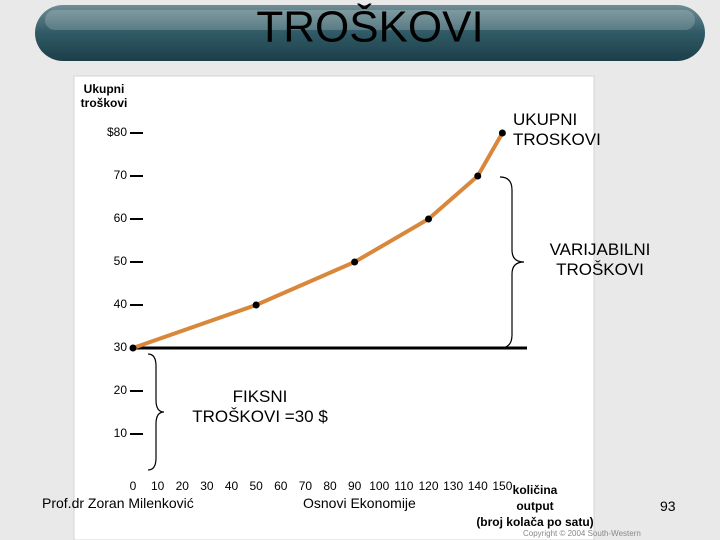 Image resolution: width=720 pixels, height=540 pixels. Describe the element at coordinates (668, 506) in the screenshot. I see `page-number: 93` at that location.